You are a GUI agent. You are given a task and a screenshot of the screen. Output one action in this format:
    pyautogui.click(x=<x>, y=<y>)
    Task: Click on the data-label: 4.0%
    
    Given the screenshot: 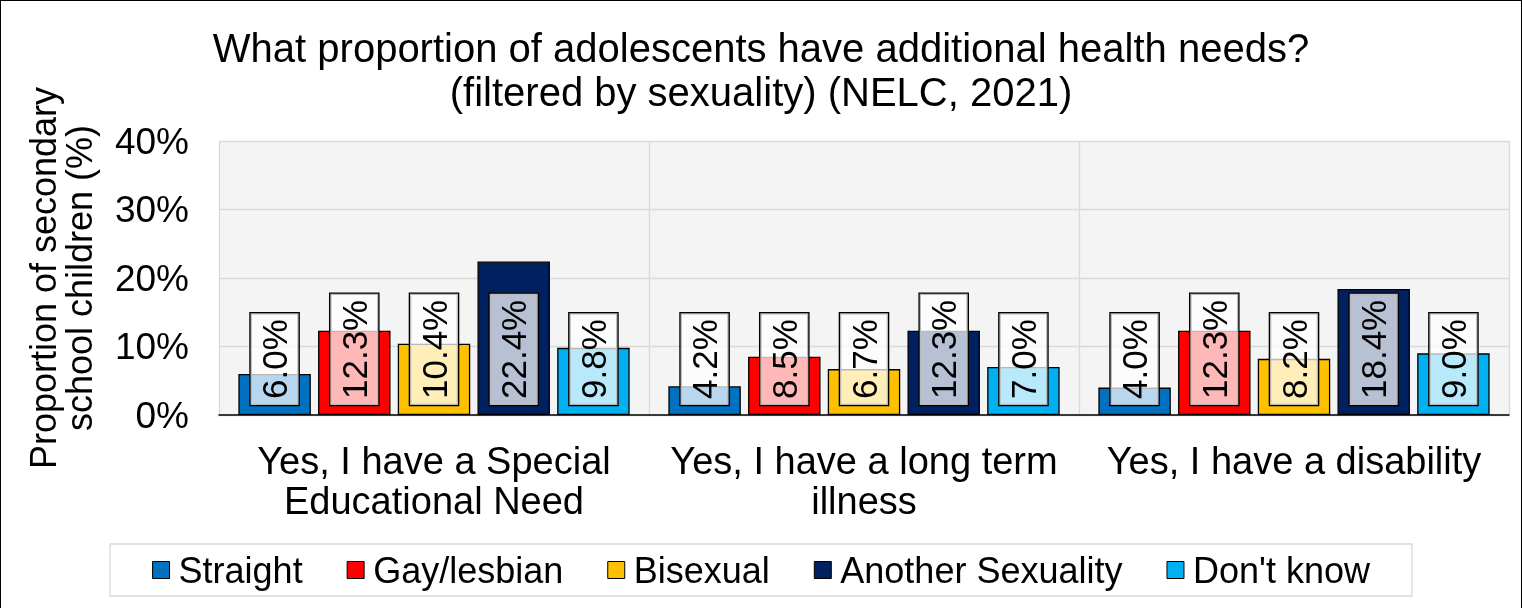 What is the action you would take?
    pyautogui.click(x=1135, y=359)
    